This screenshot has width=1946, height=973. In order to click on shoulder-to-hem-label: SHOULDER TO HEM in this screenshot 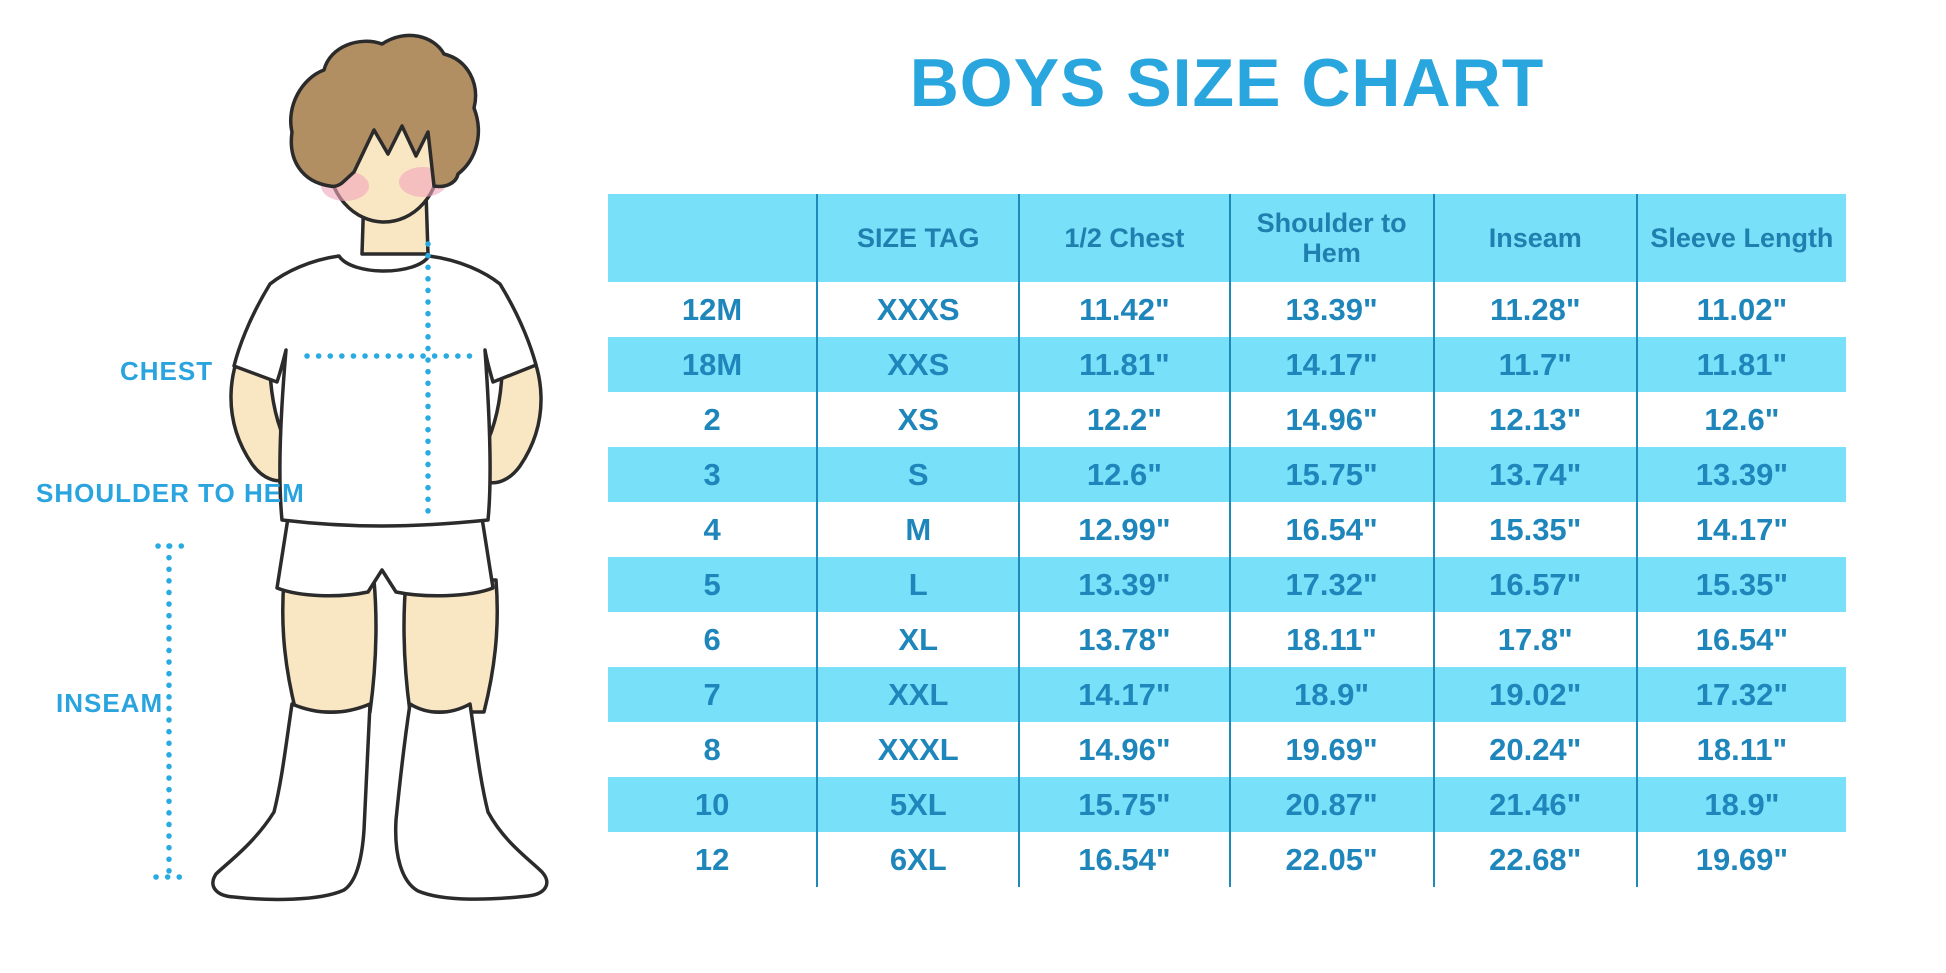, I will do `click(170, 493)`.